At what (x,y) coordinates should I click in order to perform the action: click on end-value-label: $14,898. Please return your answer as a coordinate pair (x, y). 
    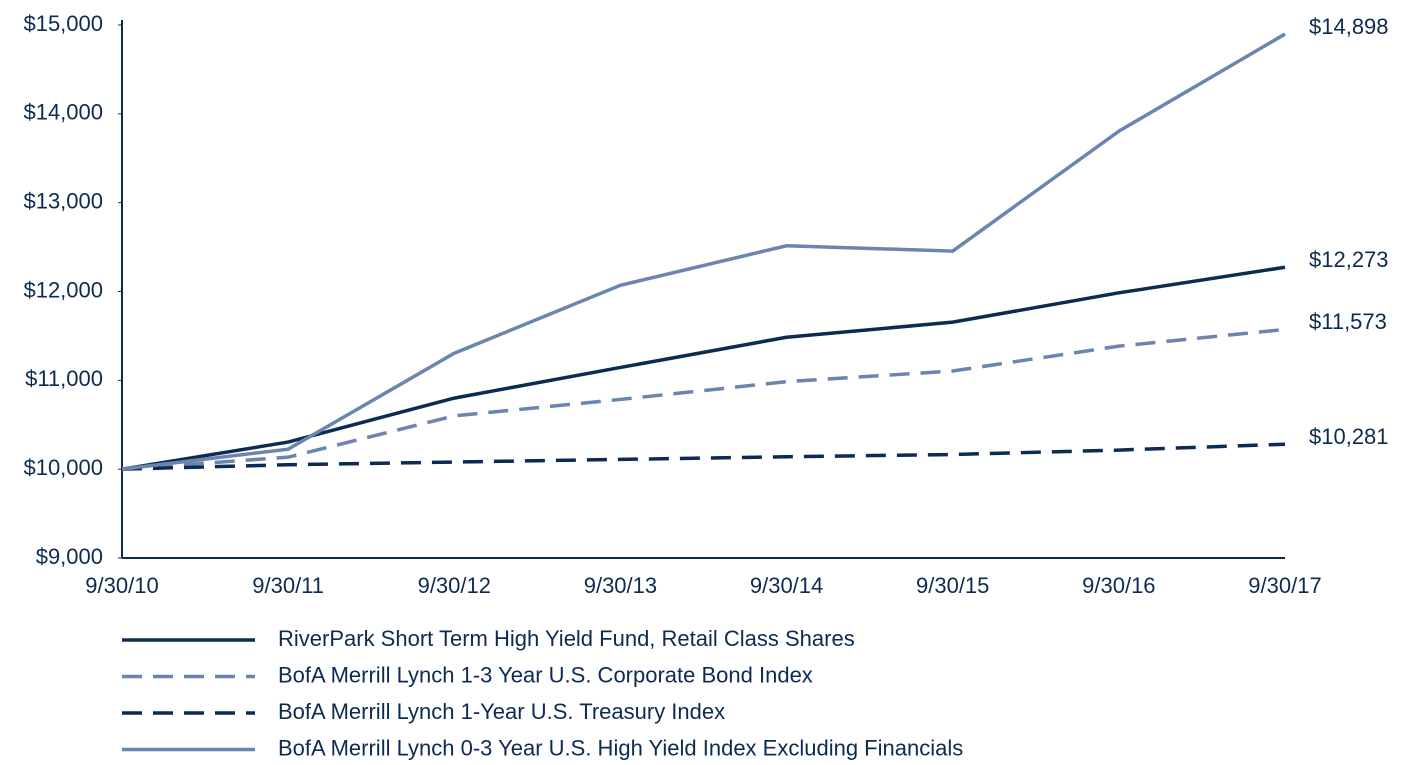
    Looking at the image, I should click on (1349, 26).